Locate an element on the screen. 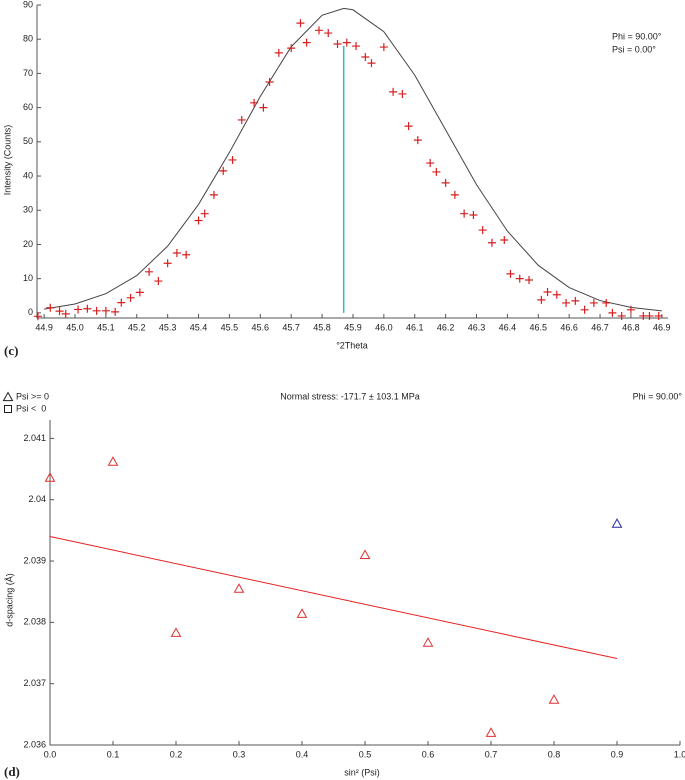 The height and width of the screenshot is (780, 685). x-tick-label: 46.9 is located at coordinates (662, 327).